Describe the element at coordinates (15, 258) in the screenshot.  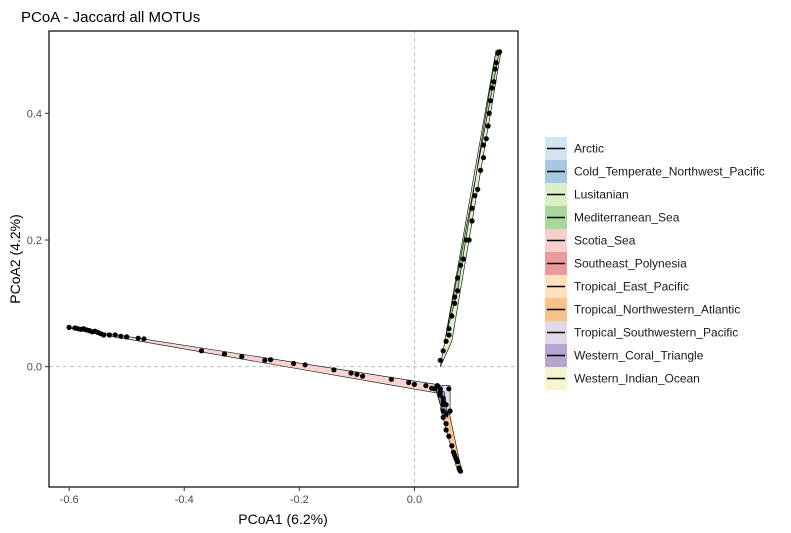
I see `y-axis-title: PCoA2 (4.2%)` at that location.